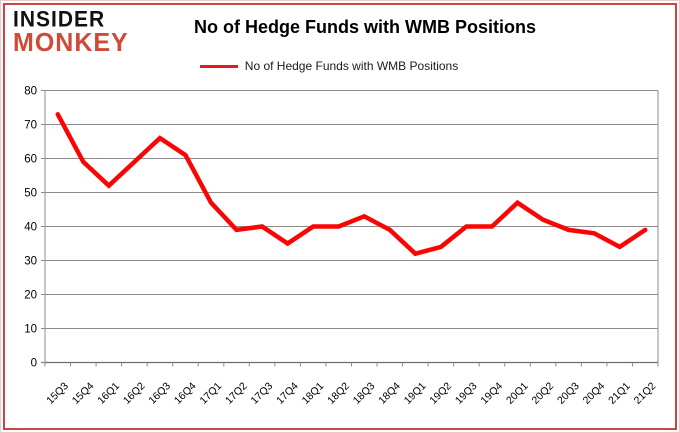 This screenshot has width=680, height=433. What do you see at coordinates (350, 364) in the screenshot?
I see `x-axis` at bounding box center [350, 364].